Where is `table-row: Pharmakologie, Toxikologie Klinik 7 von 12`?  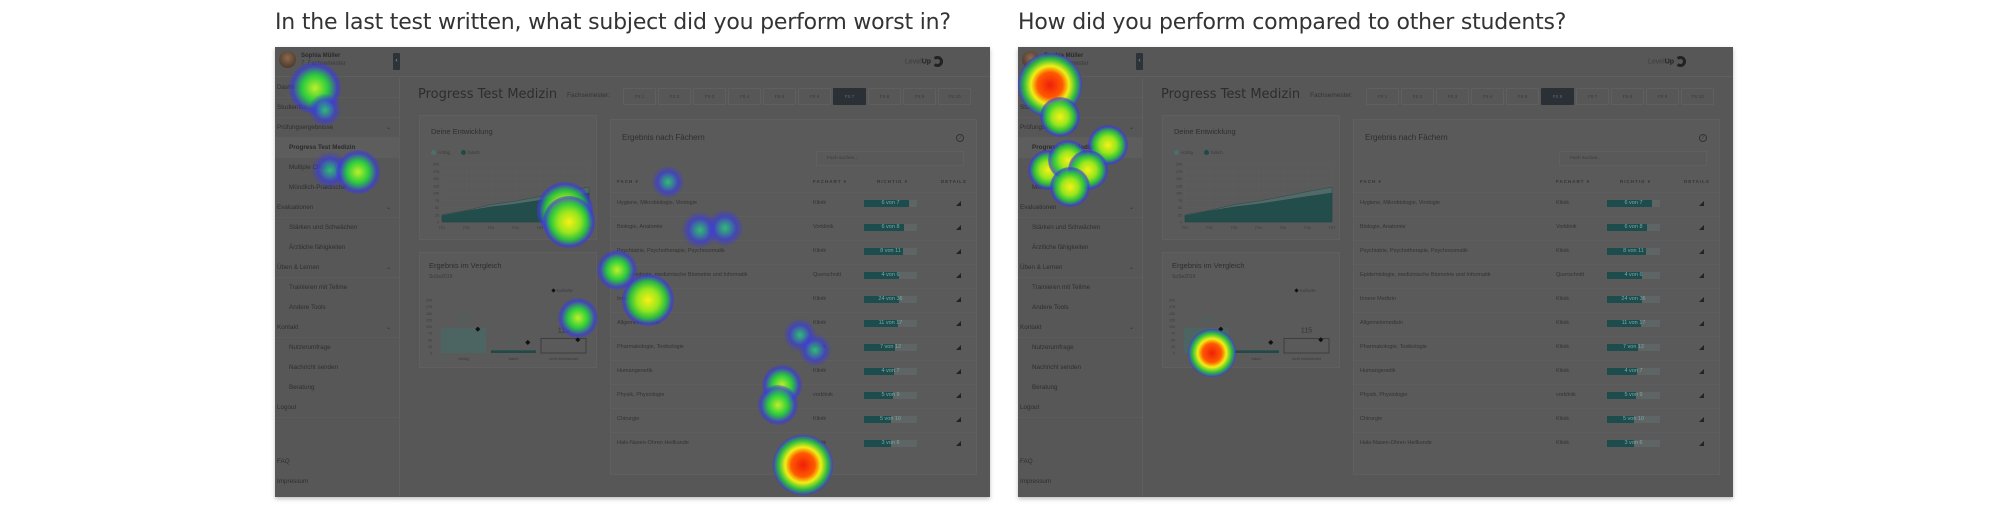 table-row: Pharmakologie, Toxikologie Klinik 7 von 12 is located at coordinates (1536, 348).